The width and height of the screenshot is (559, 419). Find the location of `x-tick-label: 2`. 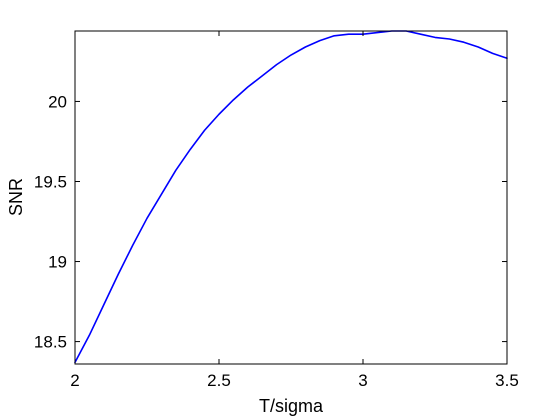

x-tick-label: 2 is located at coordinates (74, 380).